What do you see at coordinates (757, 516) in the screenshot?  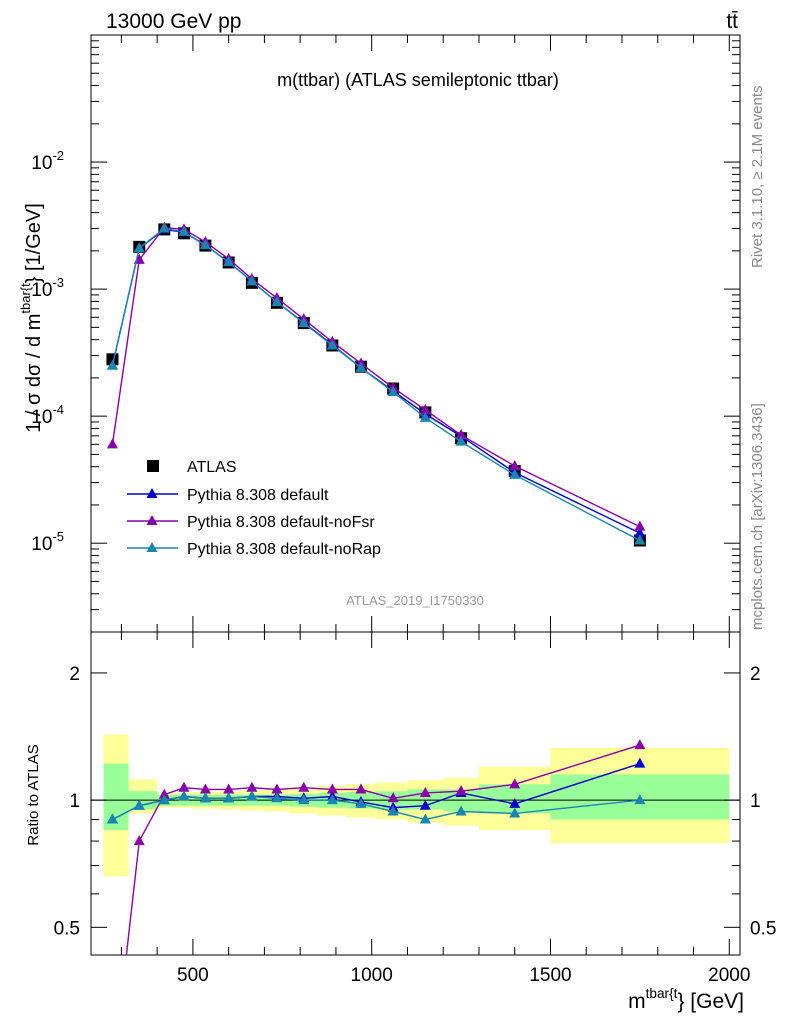 I see `mcplots-label: mcplots.cern.ch [arXiv:1306.3436]` at bounding box center [757, 516].